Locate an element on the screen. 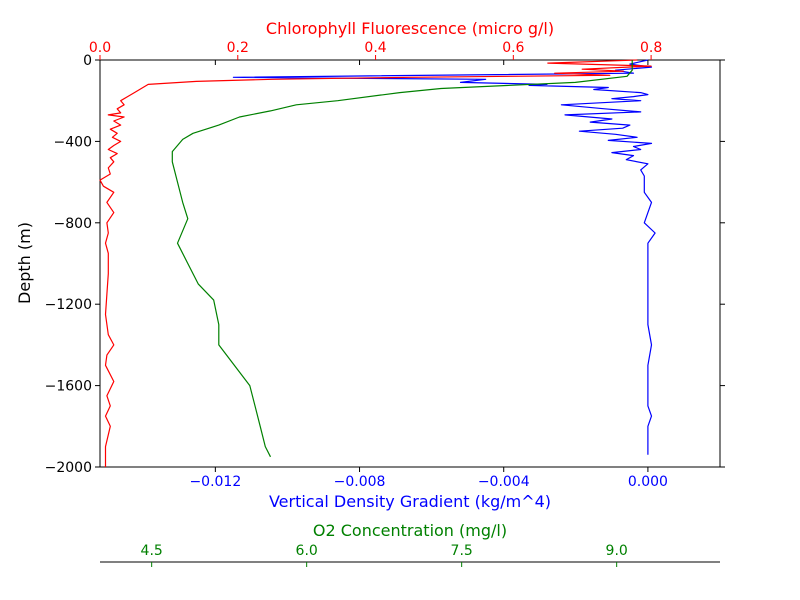 The image size is (800, 600). depth-tick-label: −1200 is located at coordinates (68, 305).